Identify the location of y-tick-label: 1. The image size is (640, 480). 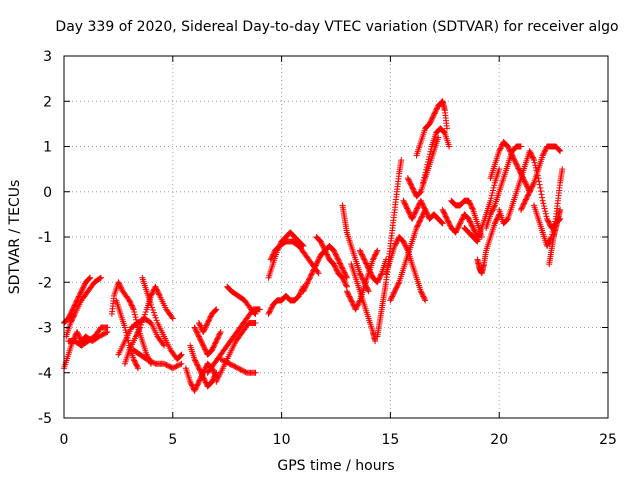
(47, 148).